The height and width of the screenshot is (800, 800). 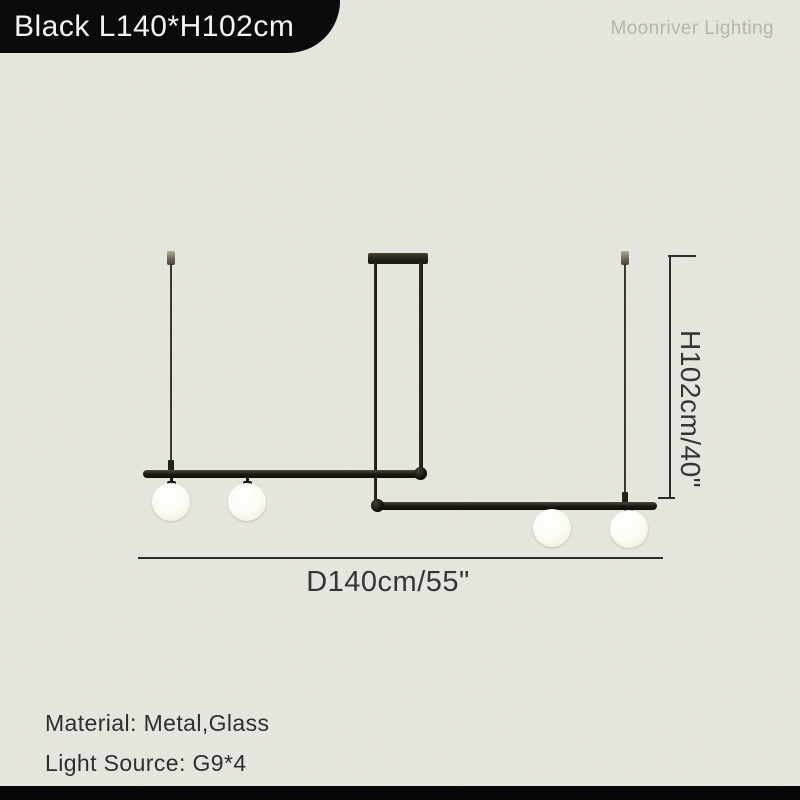 What do you see at coordinates (692, 28) in the screenshot?
I see `brand-watermark: Moonriver Lighting` at bounding box center [692, 28].